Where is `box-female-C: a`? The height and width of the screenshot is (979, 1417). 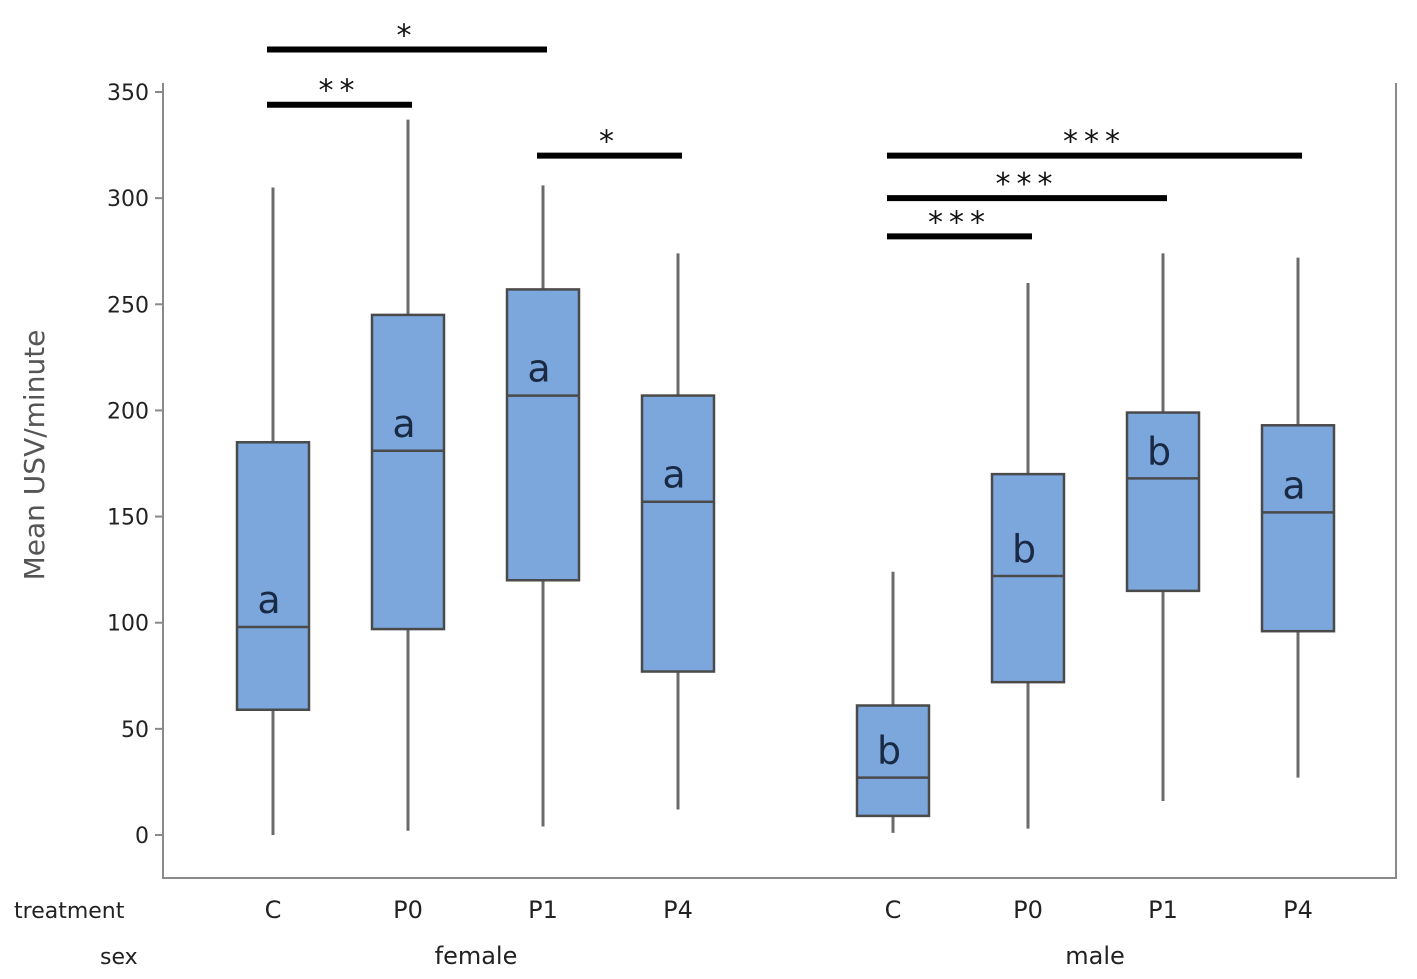 box-female-C: a is located at coordinates (273, 511).